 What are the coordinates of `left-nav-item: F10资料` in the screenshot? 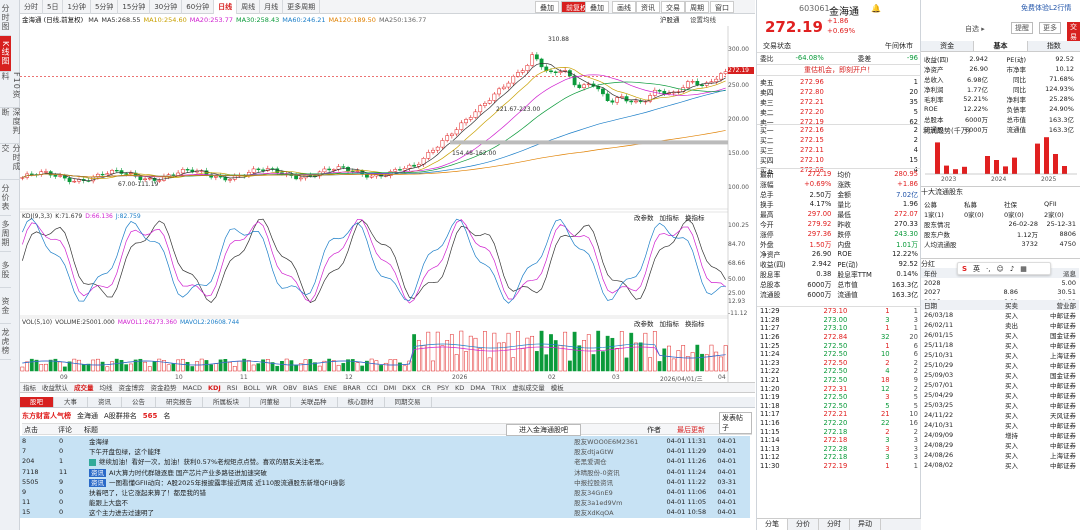 It's located at (11, 90).